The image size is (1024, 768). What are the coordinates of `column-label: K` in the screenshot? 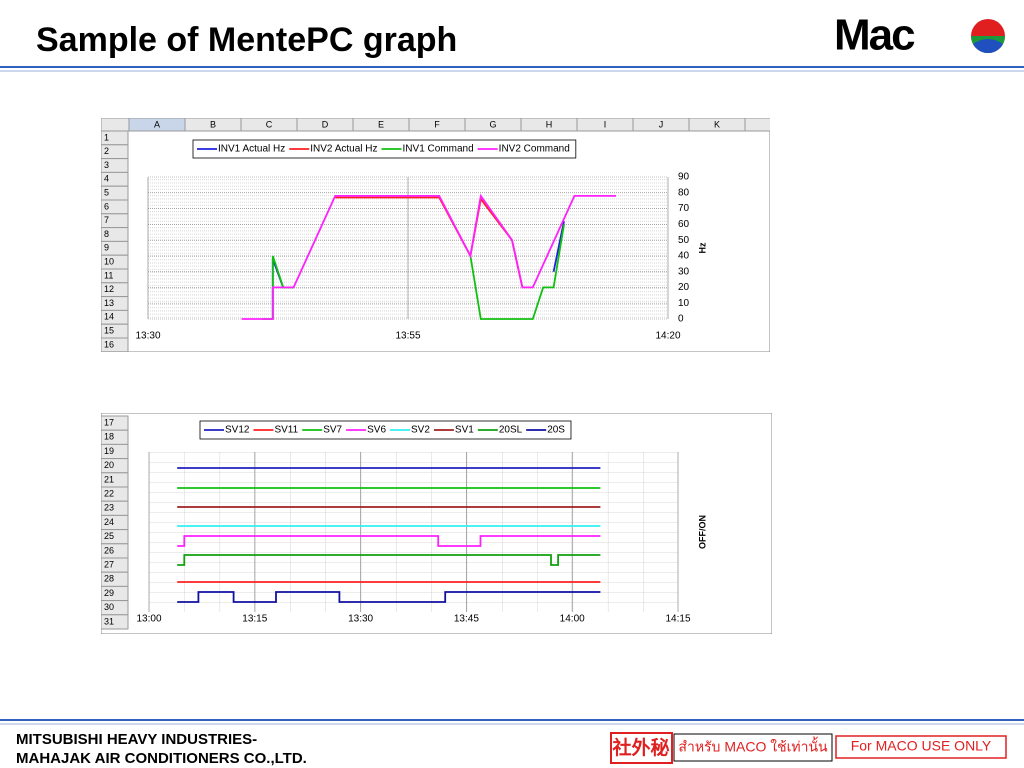 It's located at (717, 124).